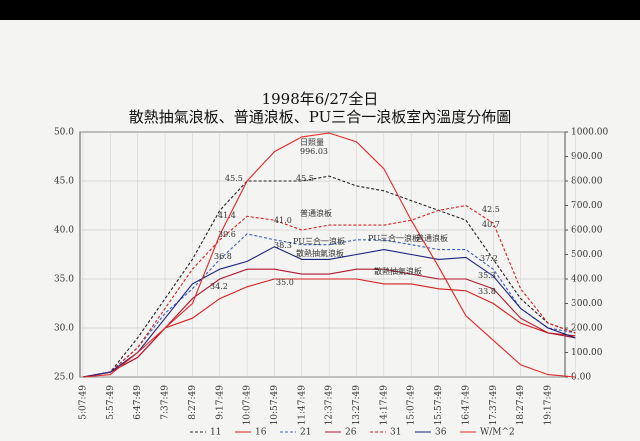 The image size is (640, 441). I want to click on annotation: 36.8, so click(223, 256).